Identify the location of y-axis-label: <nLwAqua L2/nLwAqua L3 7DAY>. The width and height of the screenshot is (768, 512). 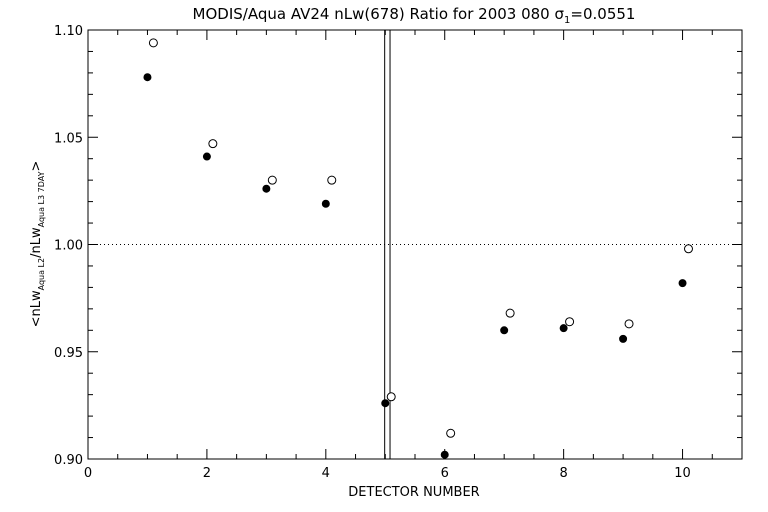
(37, 244).